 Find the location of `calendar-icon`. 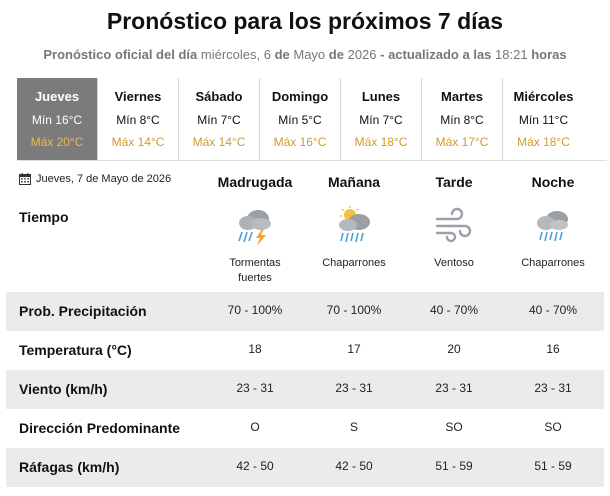

calendar-icon is located at coordinates (25, 179).